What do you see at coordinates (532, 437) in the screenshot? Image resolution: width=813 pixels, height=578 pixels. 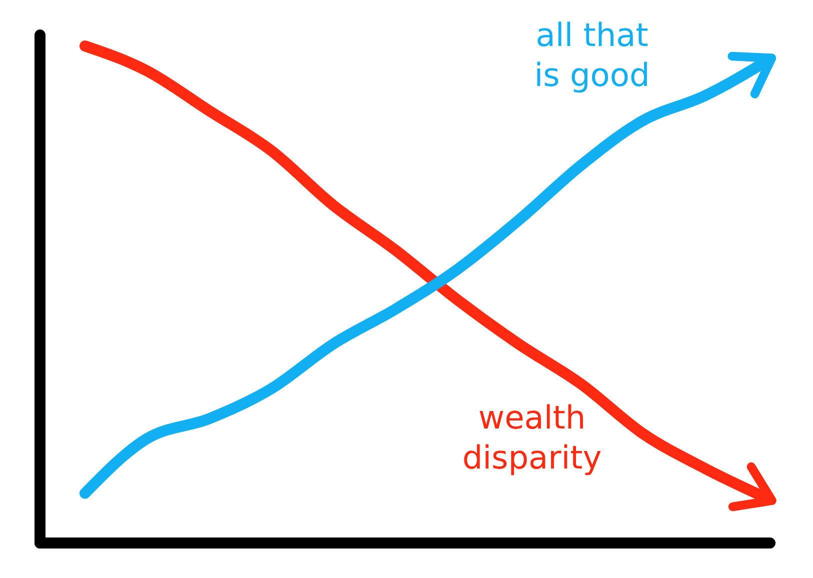 I see `series-label: wealth disparity` at bounding box center [532, 437].